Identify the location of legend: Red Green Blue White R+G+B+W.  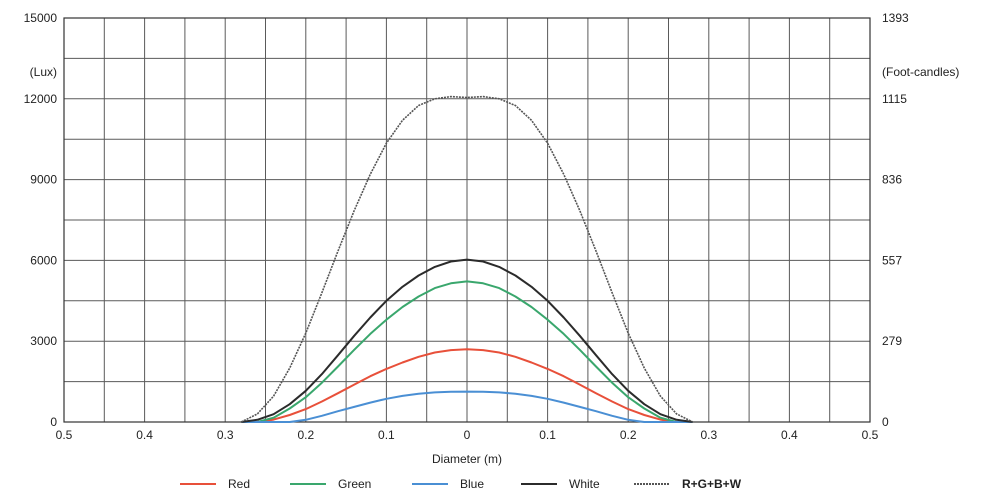
(461, 484).